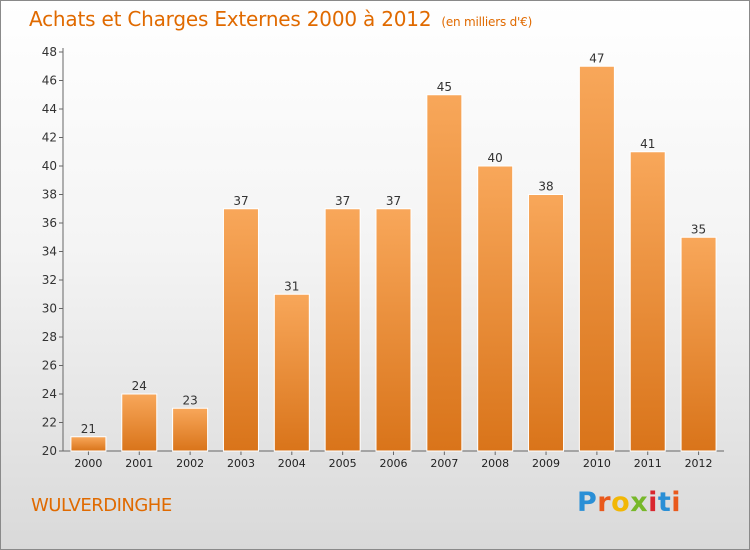  I want to click on y-tick-label: 44, so click(49, 109).